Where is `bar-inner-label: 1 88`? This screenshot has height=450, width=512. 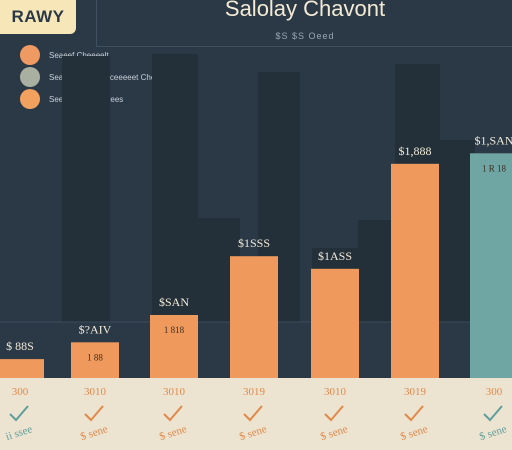
bar-inner-label: 1 88 is located at coordinates (95, 357).